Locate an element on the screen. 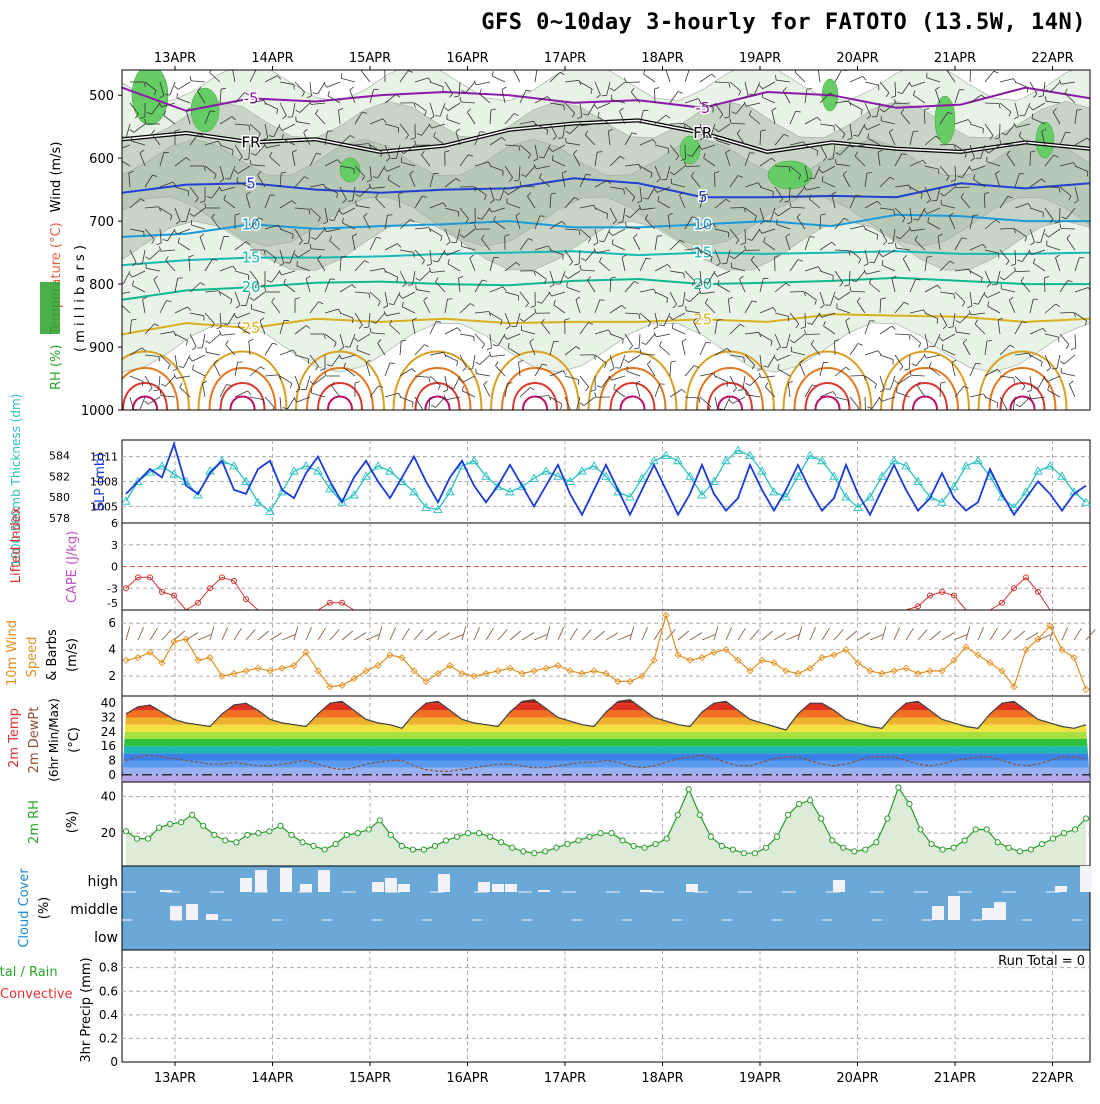 The width and height of the screenshot is (1100, 1104). pressure-tick-label: 1000 is located at coordinates (97, 411).